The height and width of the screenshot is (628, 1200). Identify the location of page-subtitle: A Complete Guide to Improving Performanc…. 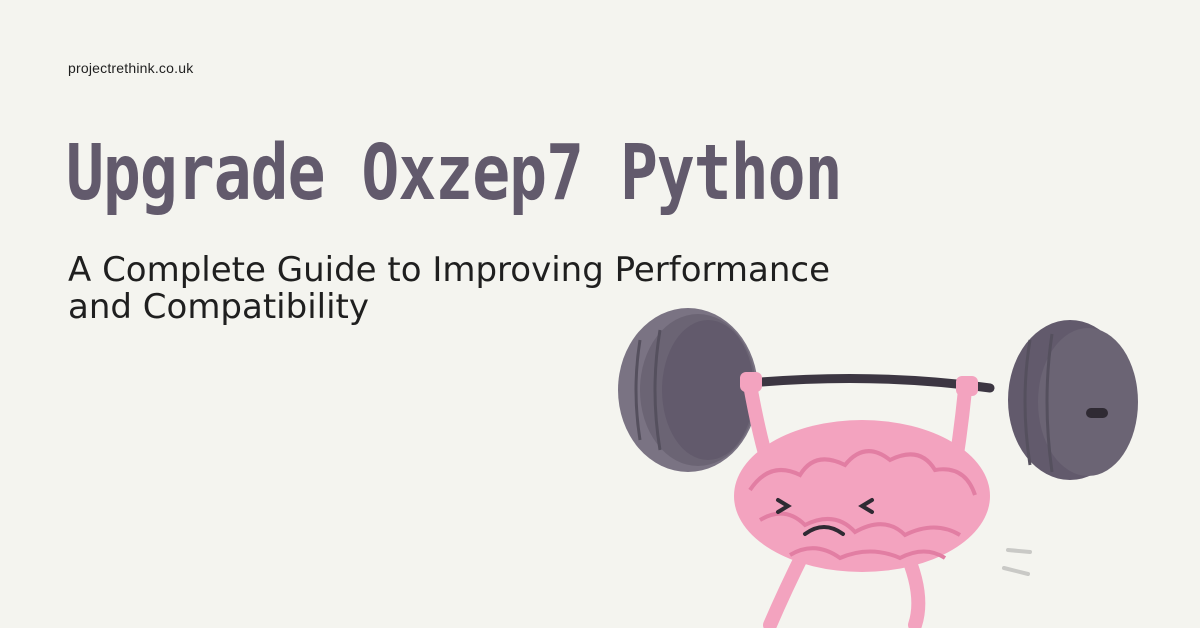
(508, 289).